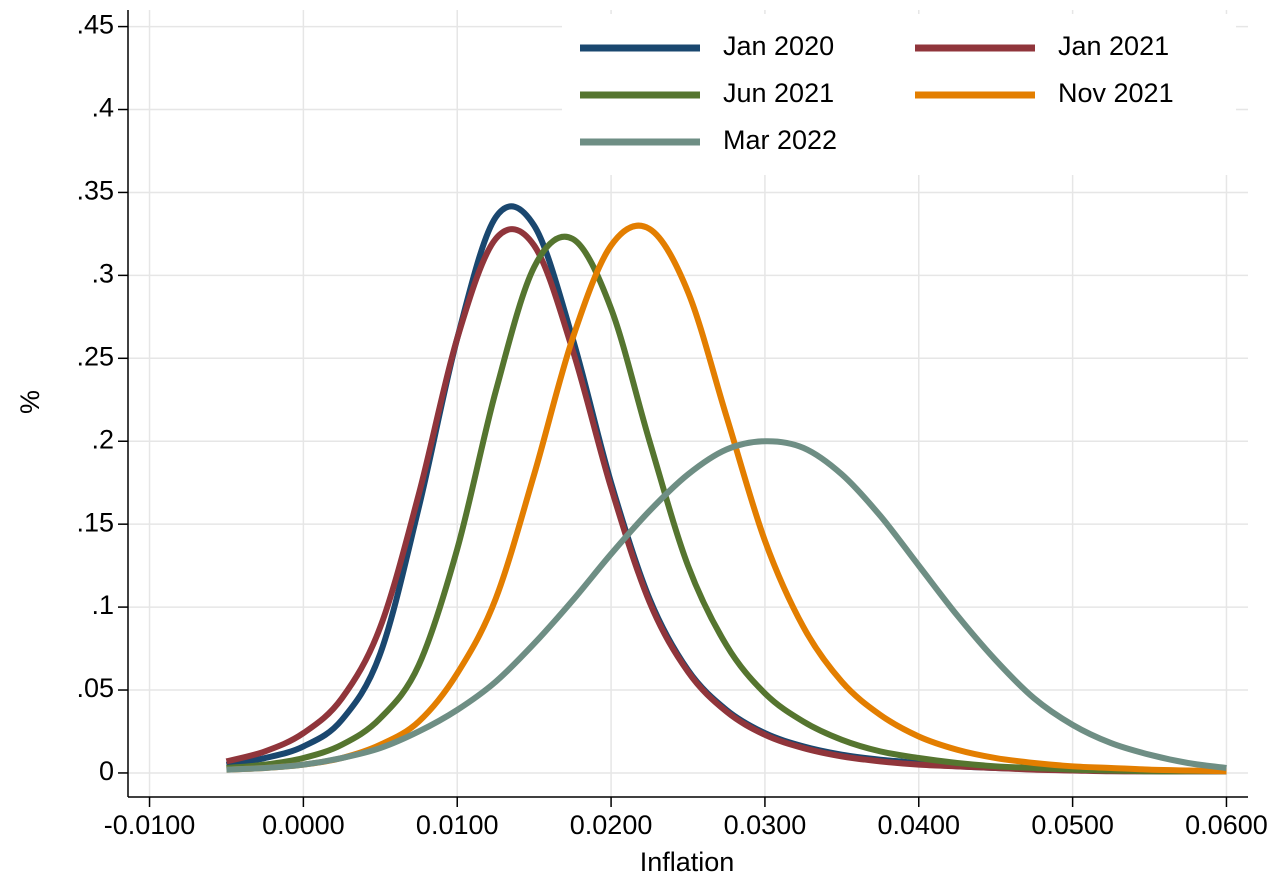 This screenshot has height=881, width=1279. What do you see at coordinates (778, 46) in the screenshot?
I see `legend-label: Jan 2020` at bounding box center [778, 46].